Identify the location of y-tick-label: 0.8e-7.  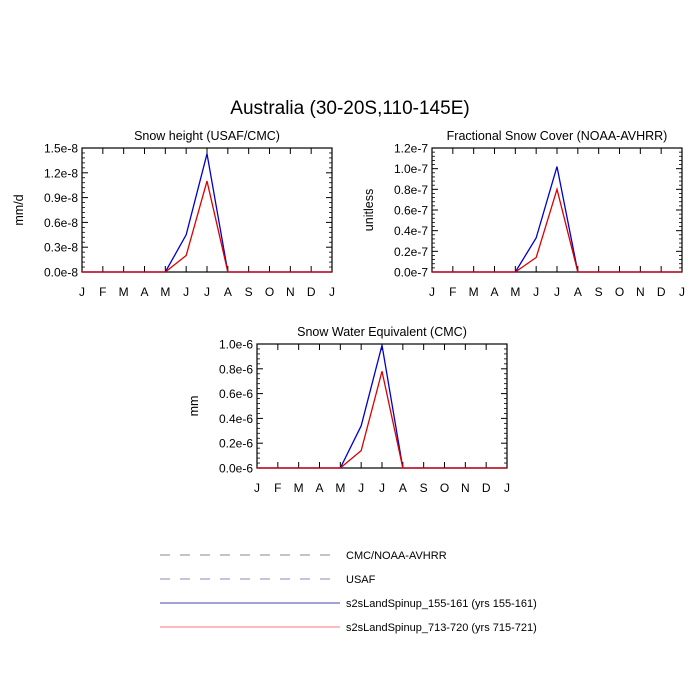
(411, 190).